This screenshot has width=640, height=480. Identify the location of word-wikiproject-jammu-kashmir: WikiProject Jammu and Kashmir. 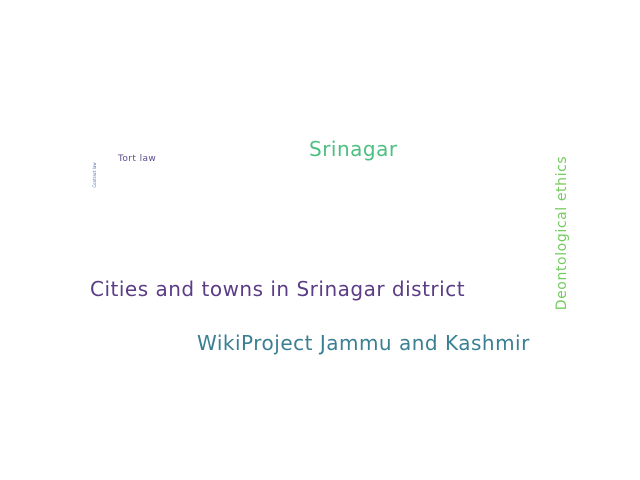
(363, 343).